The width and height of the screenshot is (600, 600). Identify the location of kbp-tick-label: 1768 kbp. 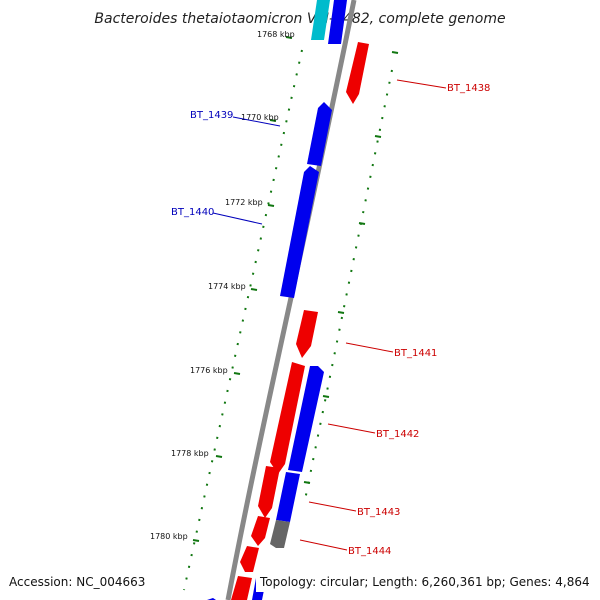
(276, 34).